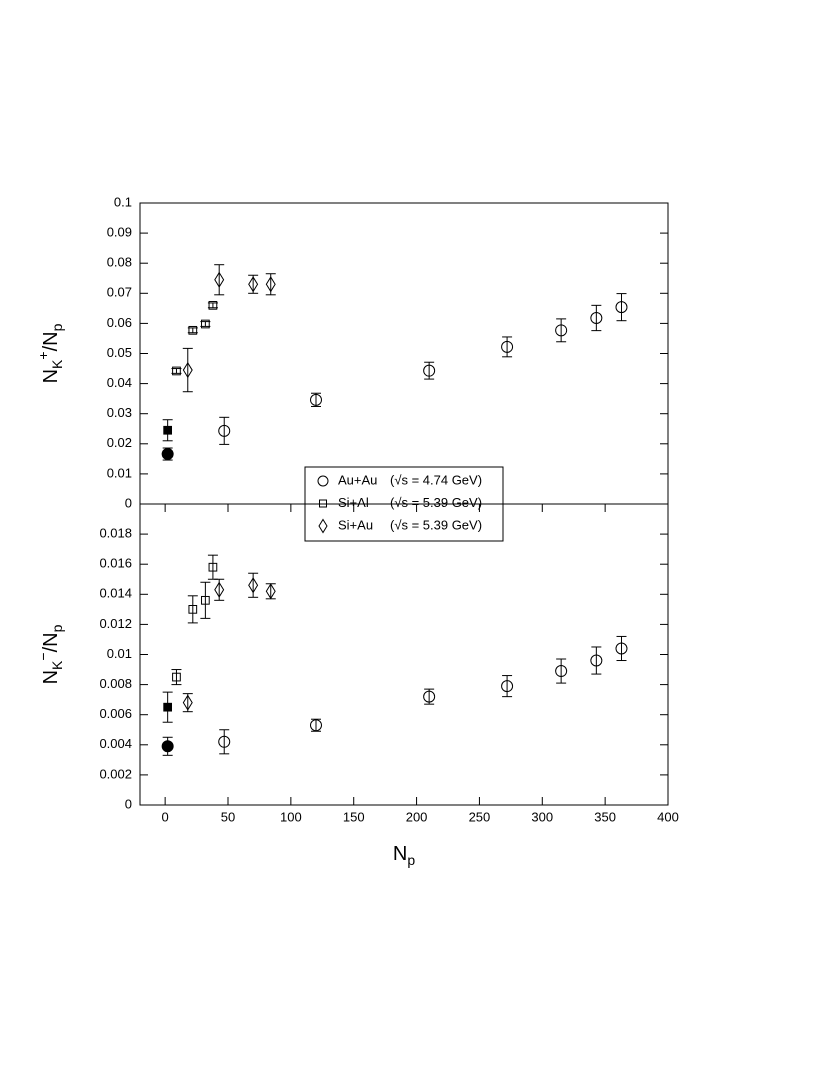 This screenshot has height=1075, width=830. What do you see at coordinates (115, 743) in the screenshot?
I see `y-tick-label: 0.004` at bounding box center [115, 743].